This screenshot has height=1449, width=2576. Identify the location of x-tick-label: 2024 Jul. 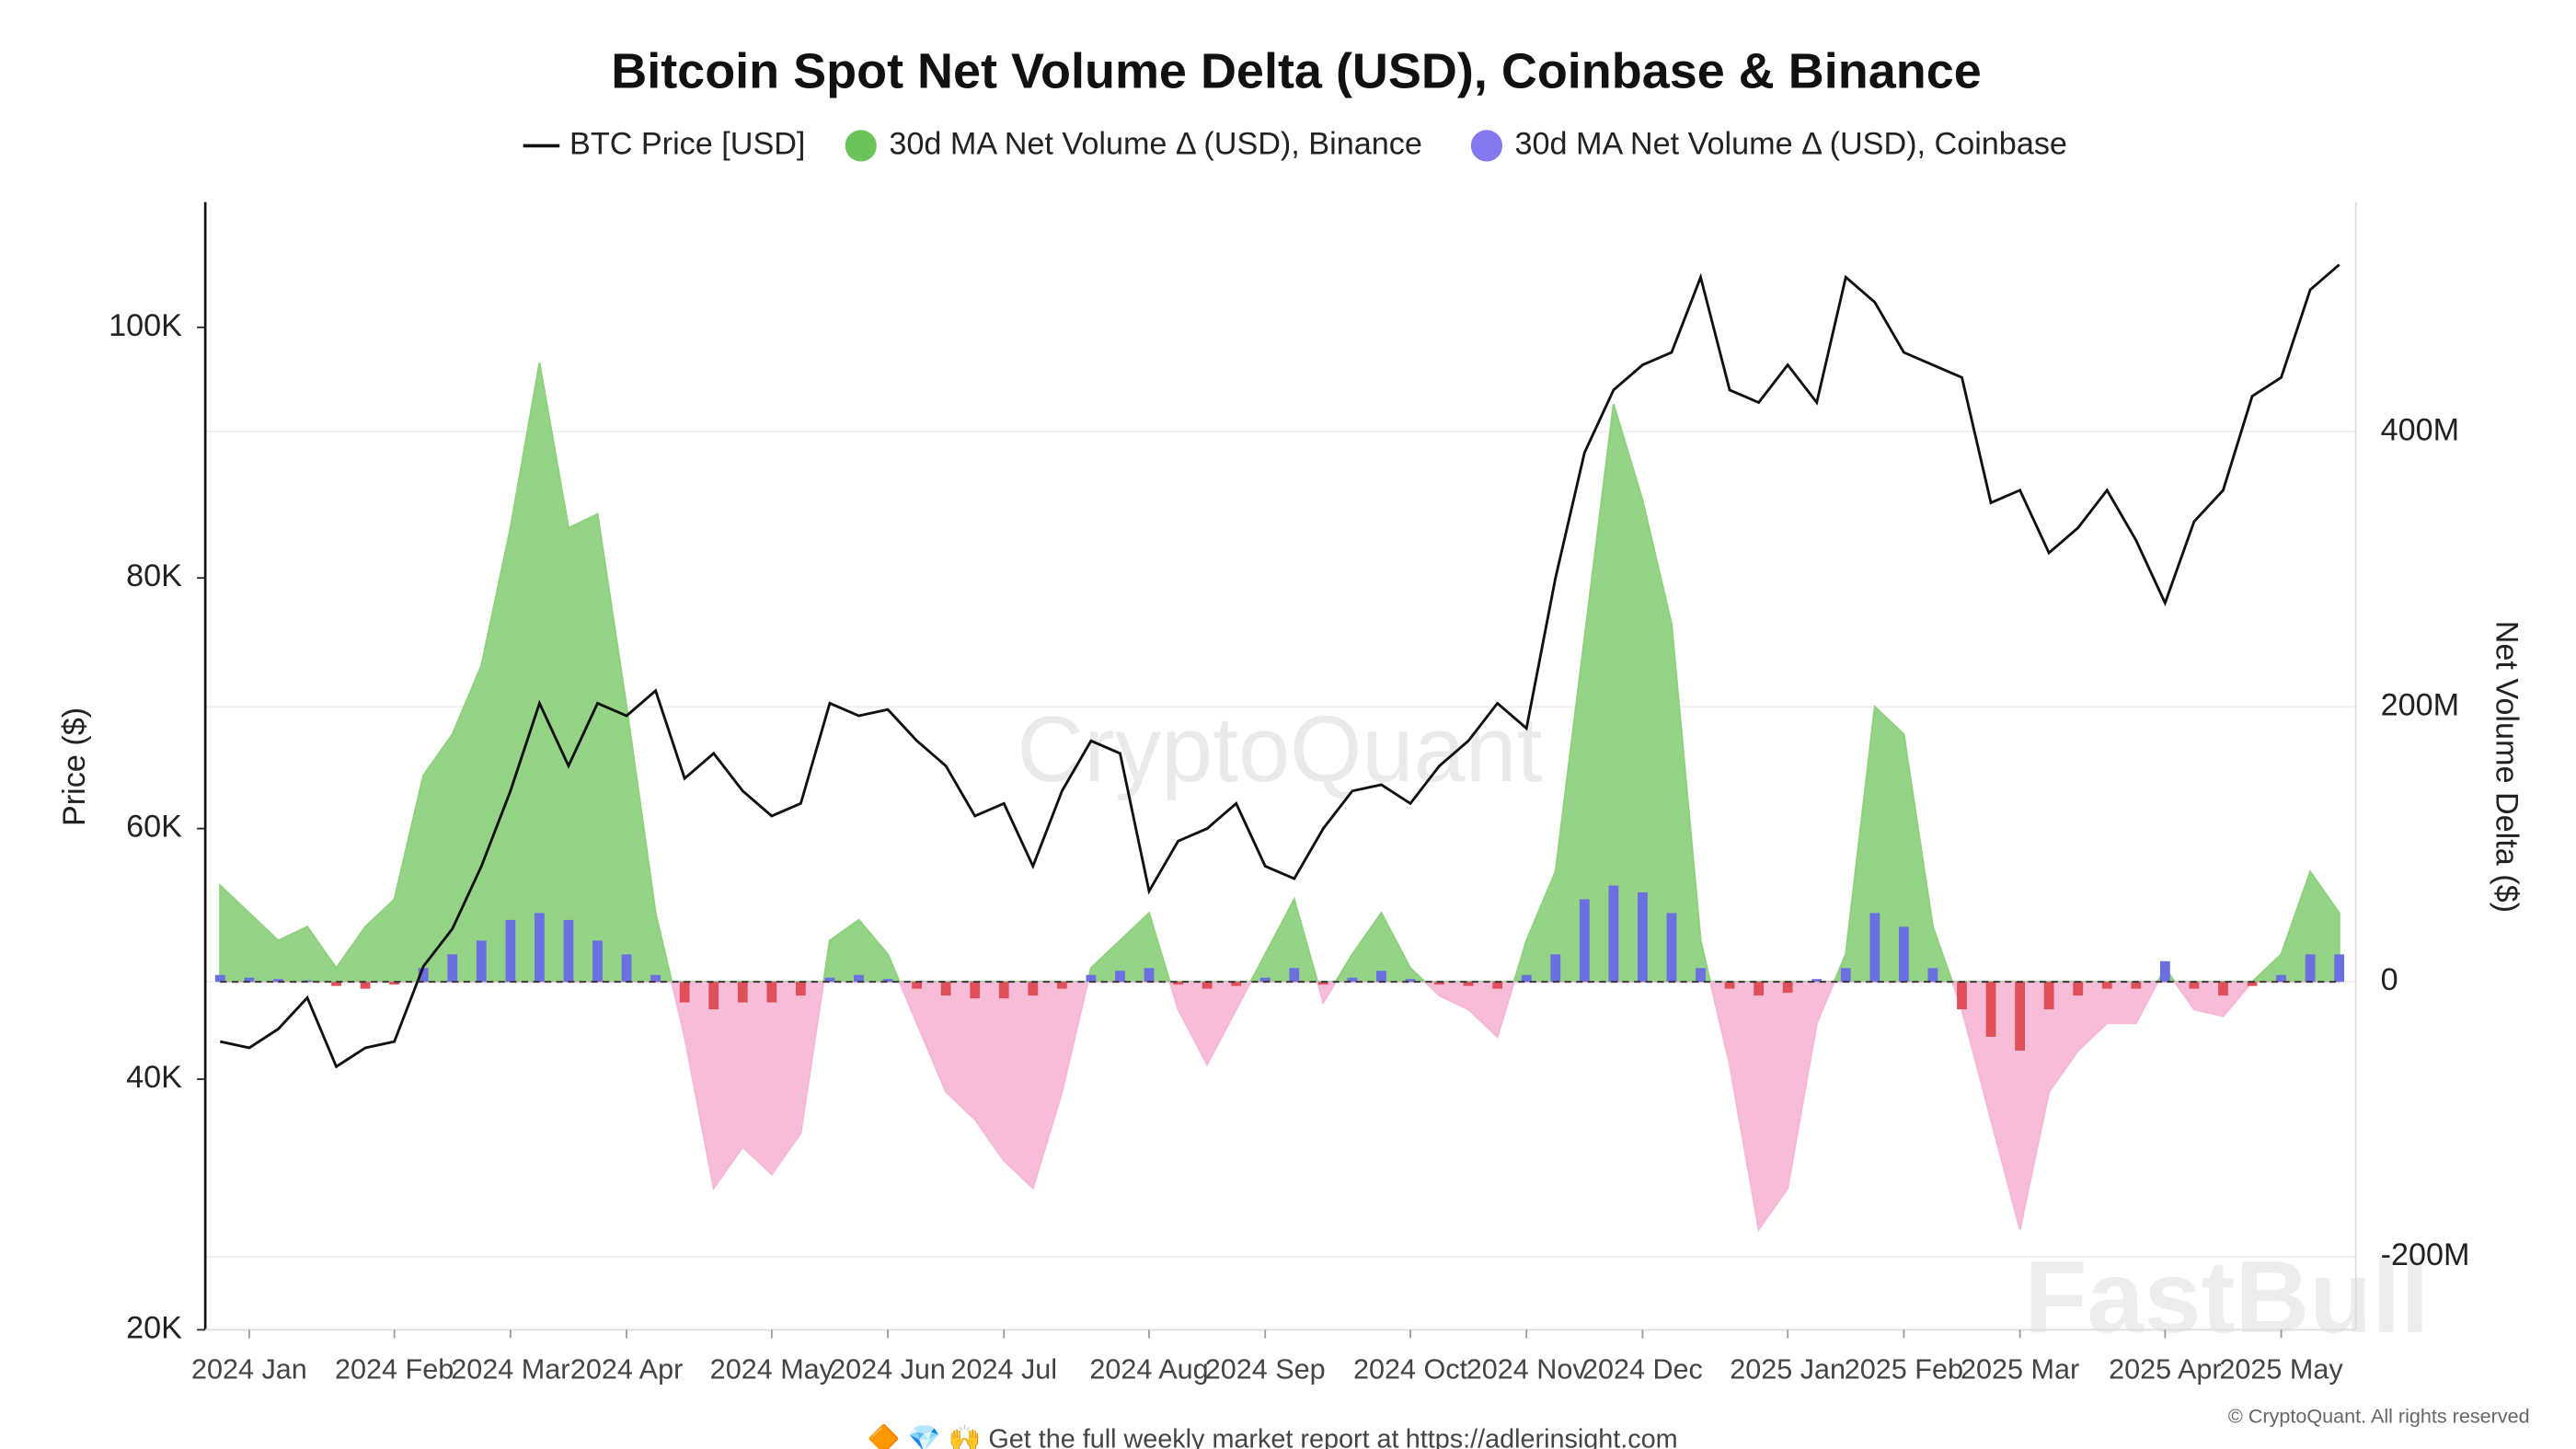
(1003, 1369).